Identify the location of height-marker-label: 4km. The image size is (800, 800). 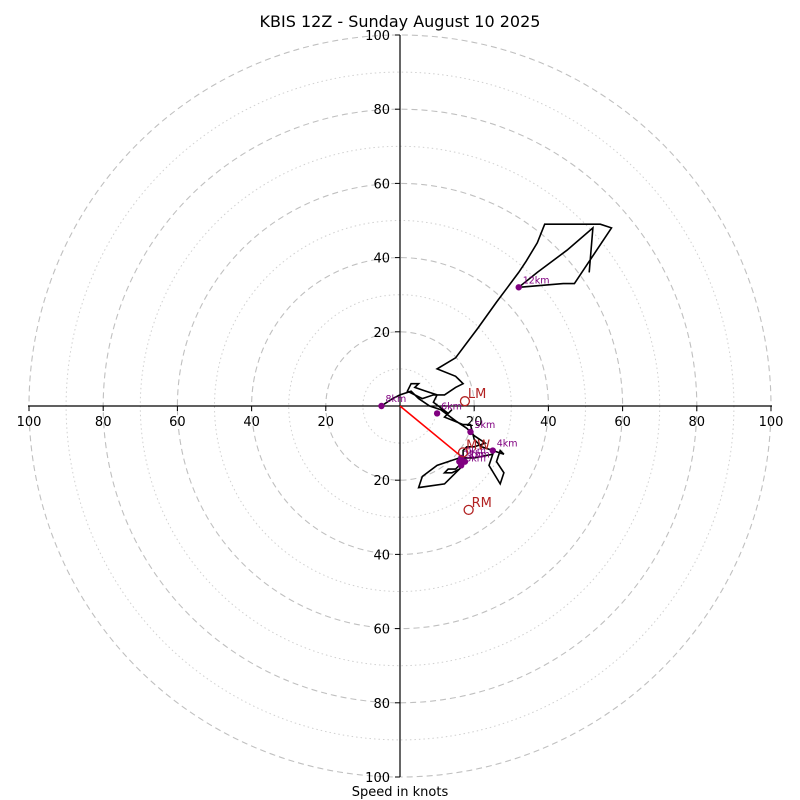
(507, 444).